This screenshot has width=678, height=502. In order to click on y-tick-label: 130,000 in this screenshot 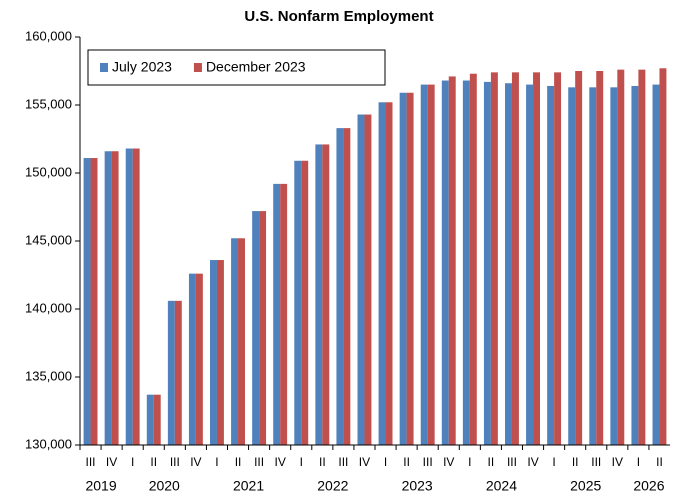, I will do `click(48, 443)`.